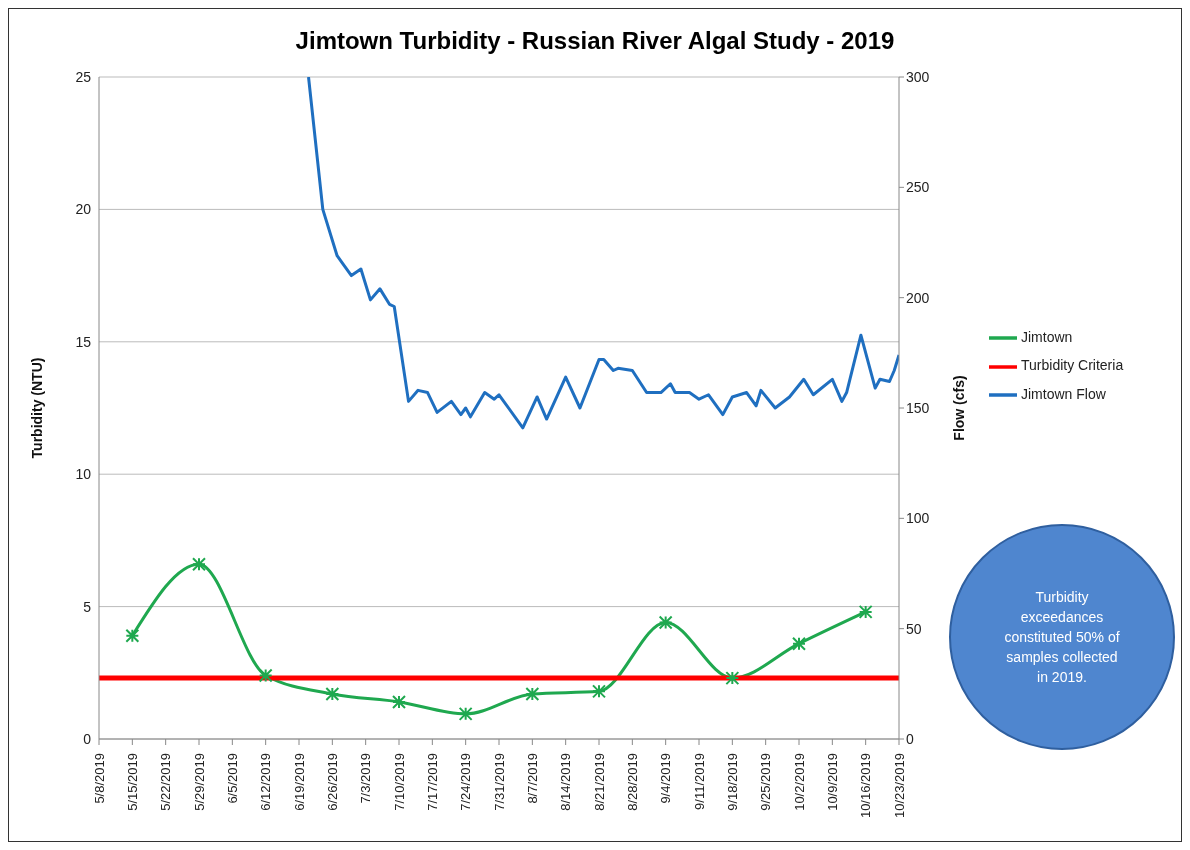  Describe the element at coordinates (83, 209) in the screenshot. I see `y-tick-label: 20` at that location.